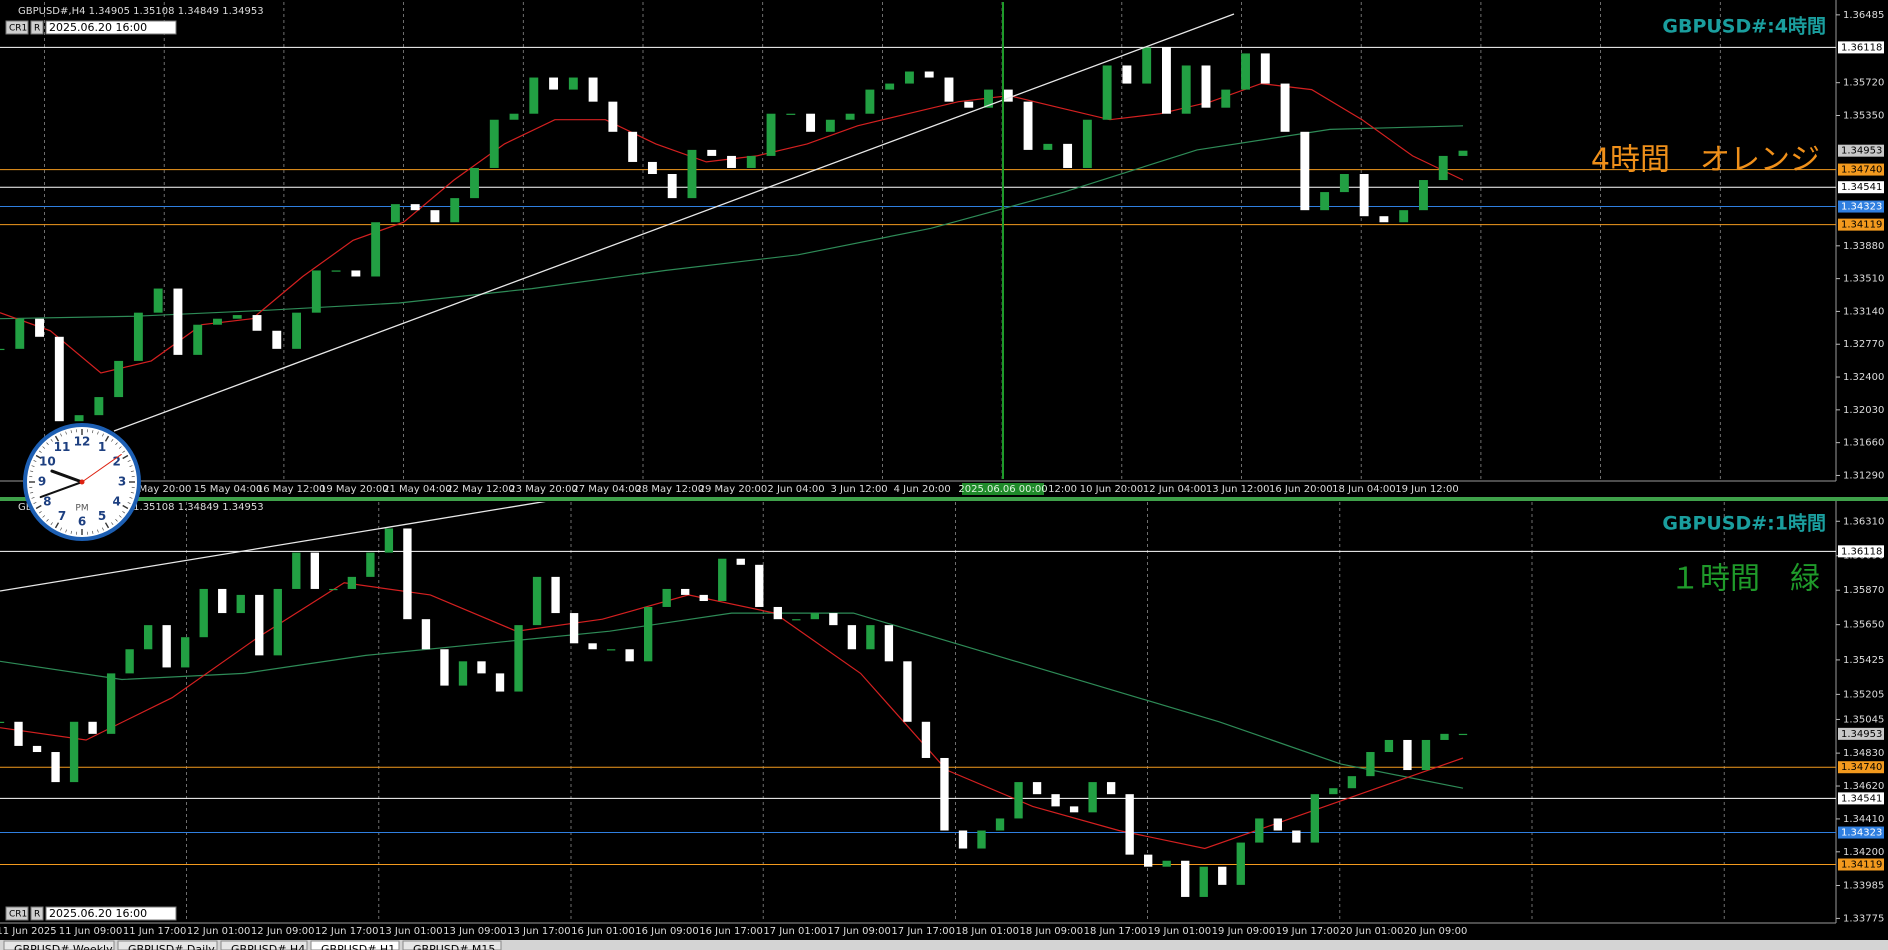 This screenshot has width=1888, height=950. Describe the element at coordinates (1861, 865) in the screenshot. I see `level-price-label: 1.34119` at that location.